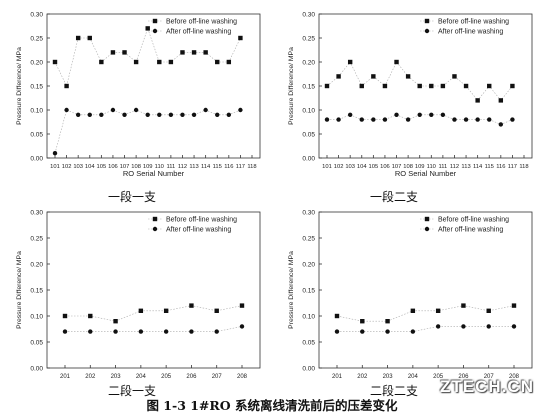 The width and height of the screenshot is (544, 415). I want to click on y-tick-label: 0.15, so click(308, 87).